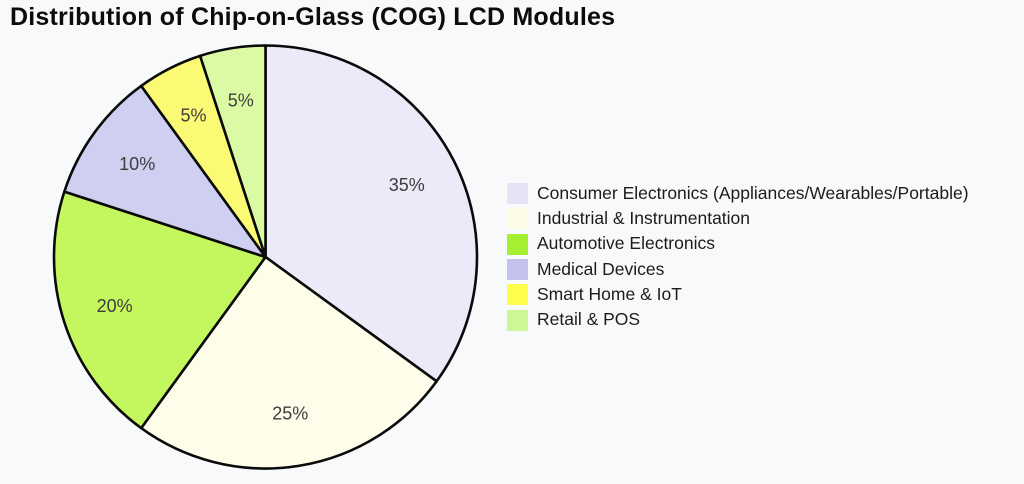  What do you see at coordinates (609, 294) in the screenshot?
I see `legend-label-4: Smart Home & IoT` at bounding box center [609, 294].